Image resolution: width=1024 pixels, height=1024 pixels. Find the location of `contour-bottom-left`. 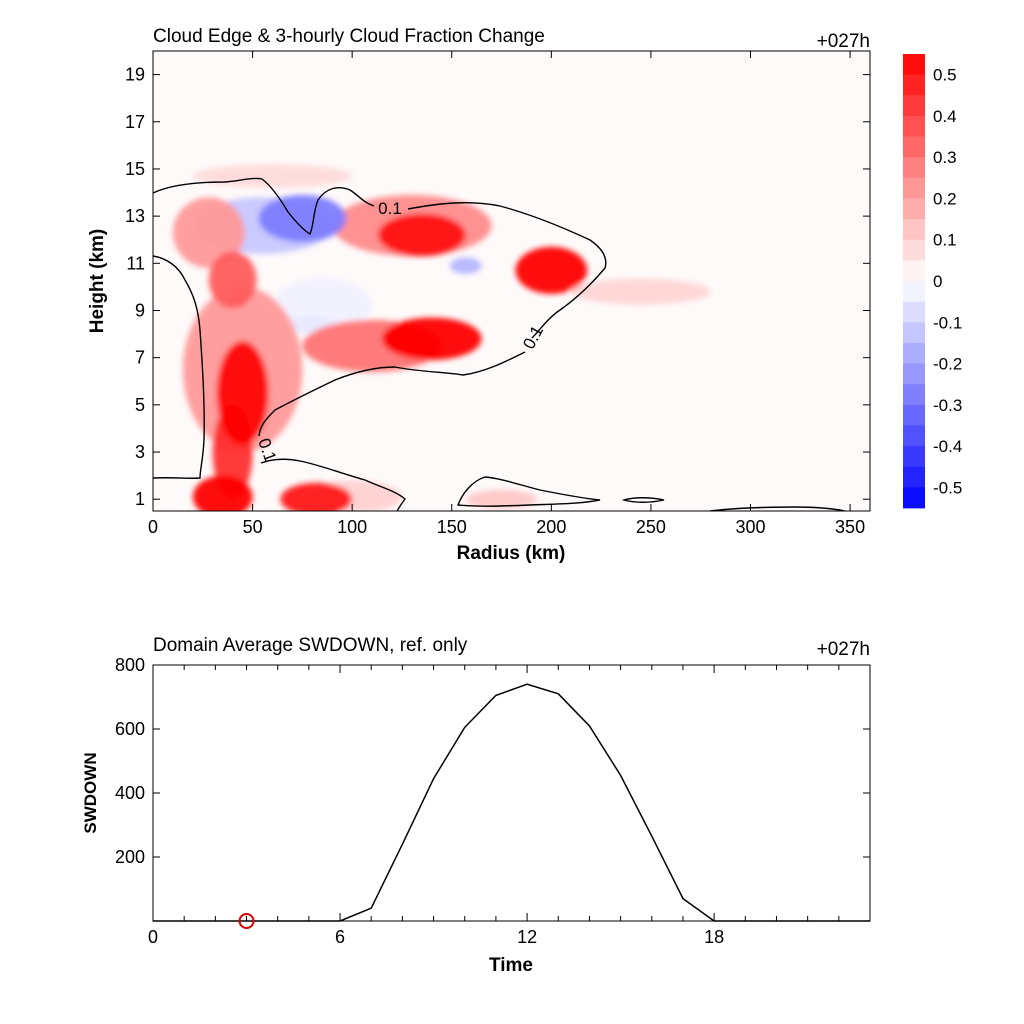

contour-bottom-left is located at coordinates (333, 484).